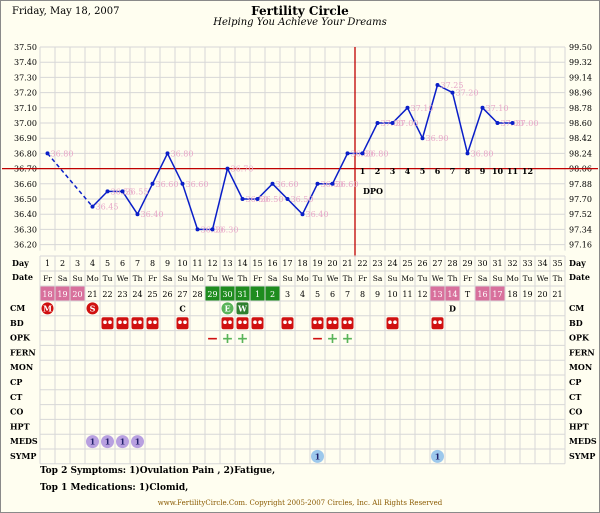  Describe the element at coordinates (152, 214) in the screenshot. I see `temp-value-label: 36.40` at that location.